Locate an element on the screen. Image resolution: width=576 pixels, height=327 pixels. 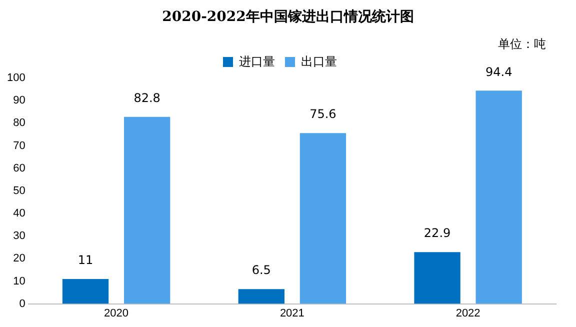
data-label: 82.8 is located at coordinates (147, 97).